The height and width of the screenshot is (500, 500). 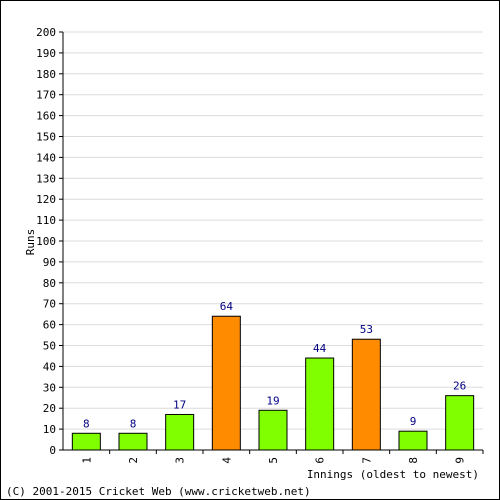 I want to click on x-tick-label: 1, so click(x=86, y=460).